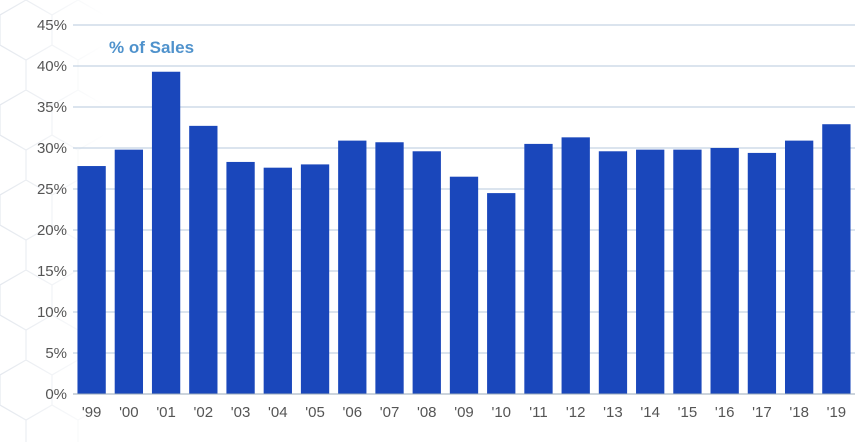 The height and width of the screenshot is (442, 868). I want to click on x-tick-label: '13, so click(613, 412).